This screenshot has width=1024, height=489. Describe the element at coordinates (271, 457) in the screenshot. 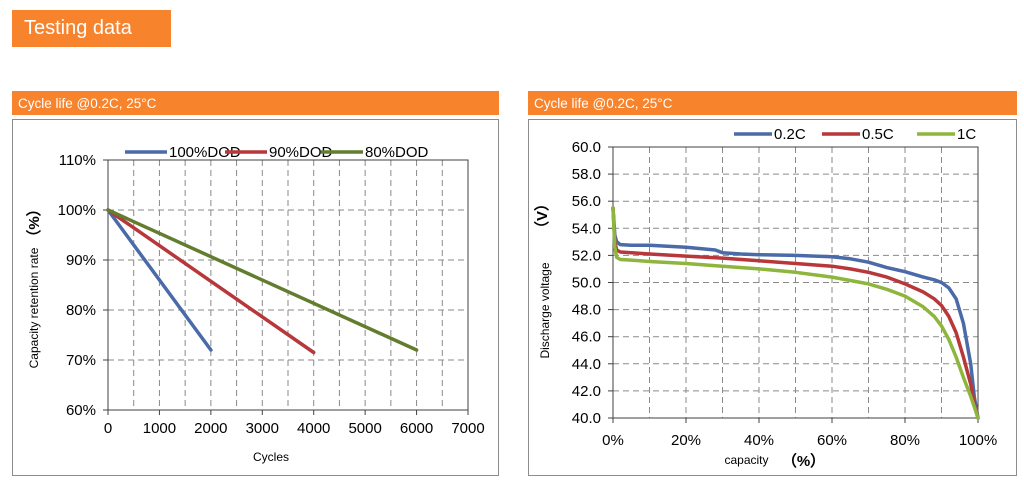

I see `x-axis-title: Cycles` at that location.